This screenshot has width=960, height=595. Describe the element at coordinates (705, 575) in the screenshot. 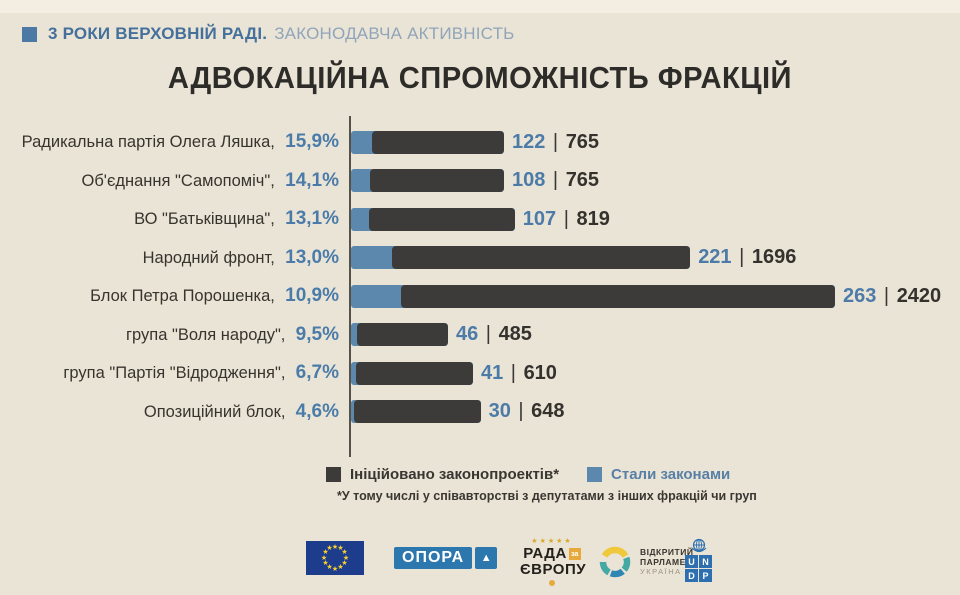

I see `undp-letter: P` at that location.